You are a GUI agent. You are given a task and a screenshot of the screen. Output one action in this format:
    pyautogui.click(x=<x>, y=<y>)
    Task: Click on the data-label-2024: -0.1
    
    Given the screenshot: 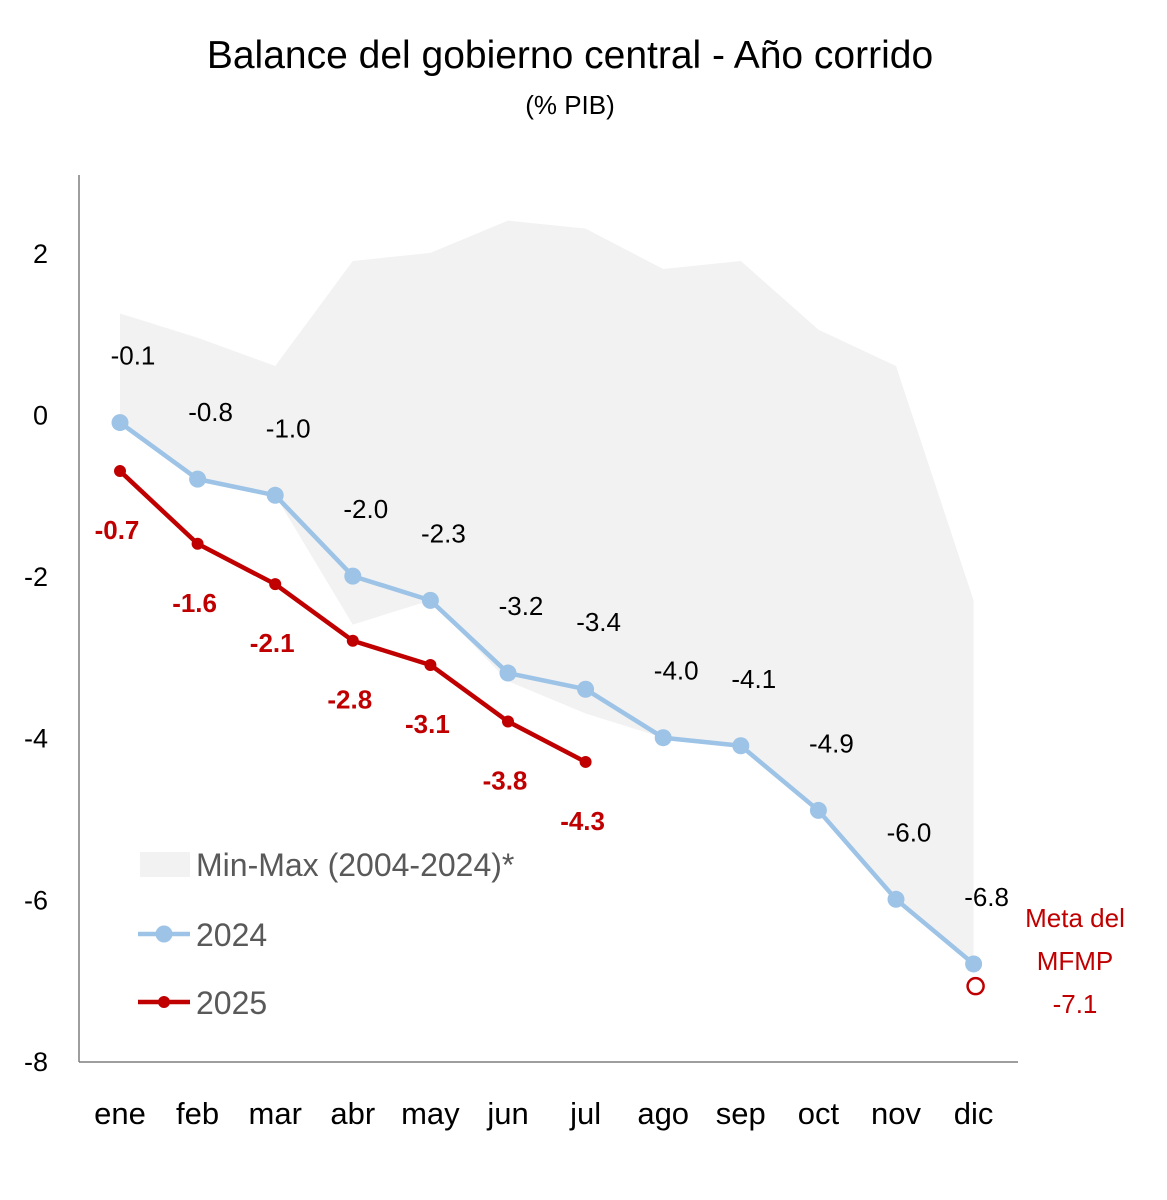 What is the action you would take?
    pyautogui.click(x=133, y=356)
    